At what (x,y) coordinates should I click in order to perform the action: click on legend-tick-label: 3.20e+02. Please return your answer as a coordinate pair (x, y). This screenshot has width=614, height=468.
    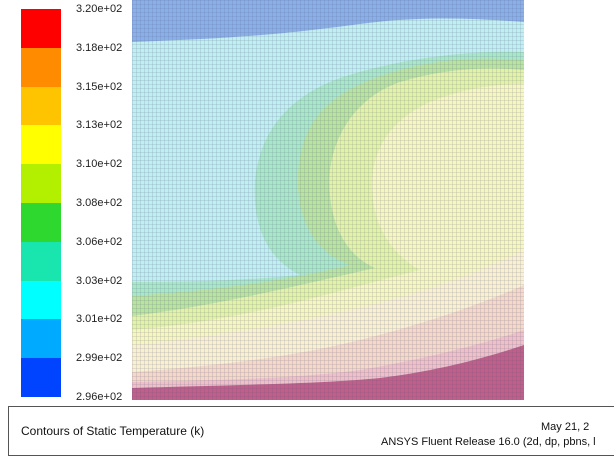
    Looking at the image, I should click on (99, 9).